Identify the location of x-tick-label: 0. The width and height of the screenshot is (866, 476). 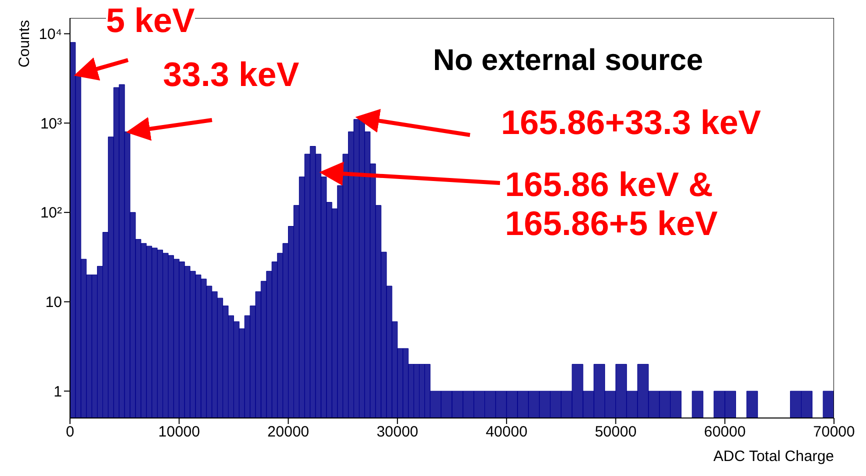
(70, 432).